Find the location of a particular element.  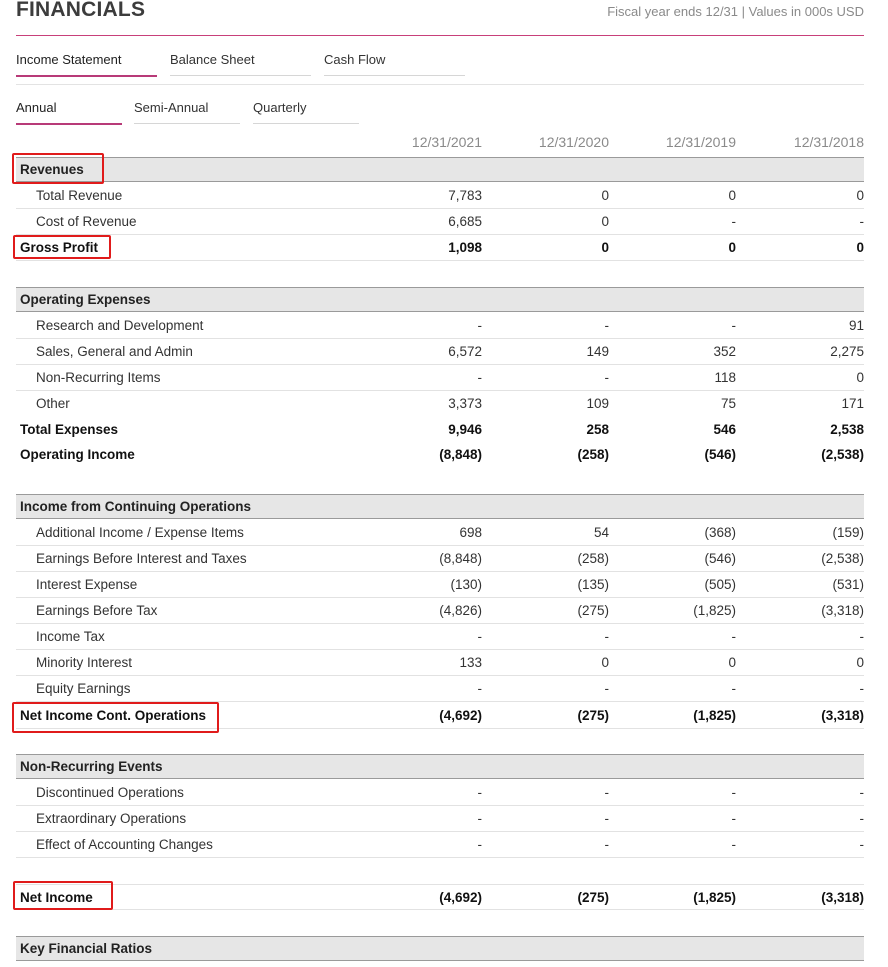

table-row: Net Income (4,692) (275) (1,825) (3,318) is located at coordinates (440, 897).